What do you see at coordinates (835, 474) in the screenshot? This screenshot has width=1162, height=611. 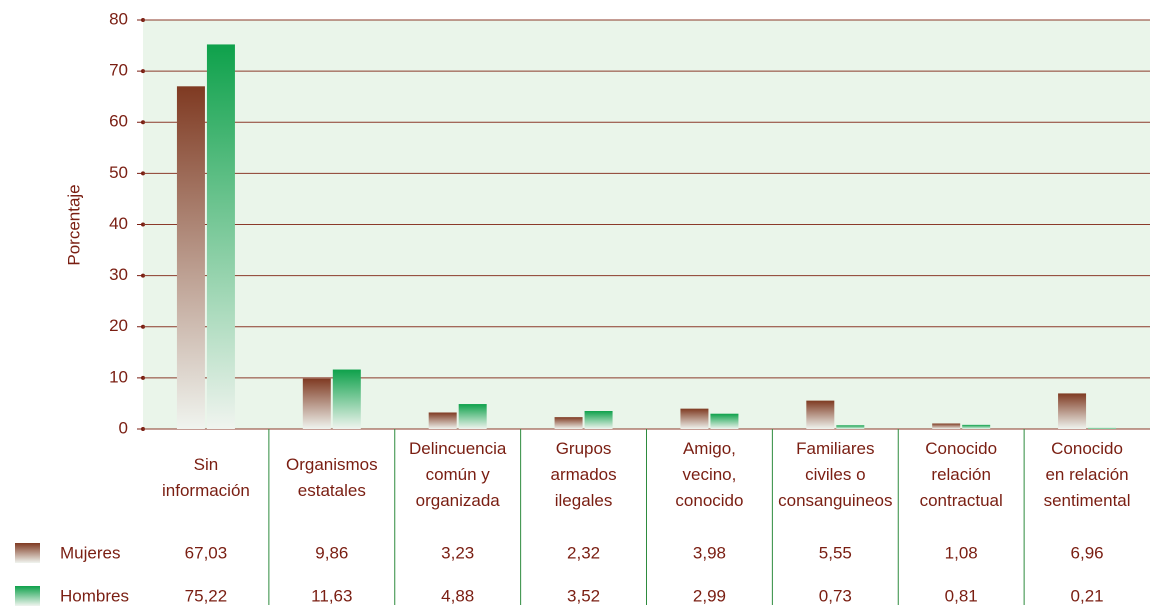 I see `x-tick-label: Familiares civiles o consanguineos` at bounding box center [835, 474].